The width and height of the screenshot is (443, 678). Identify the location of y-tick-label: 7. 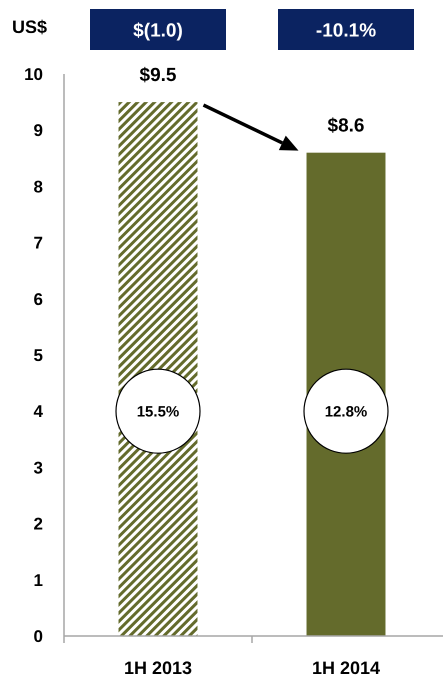
(38, 243).